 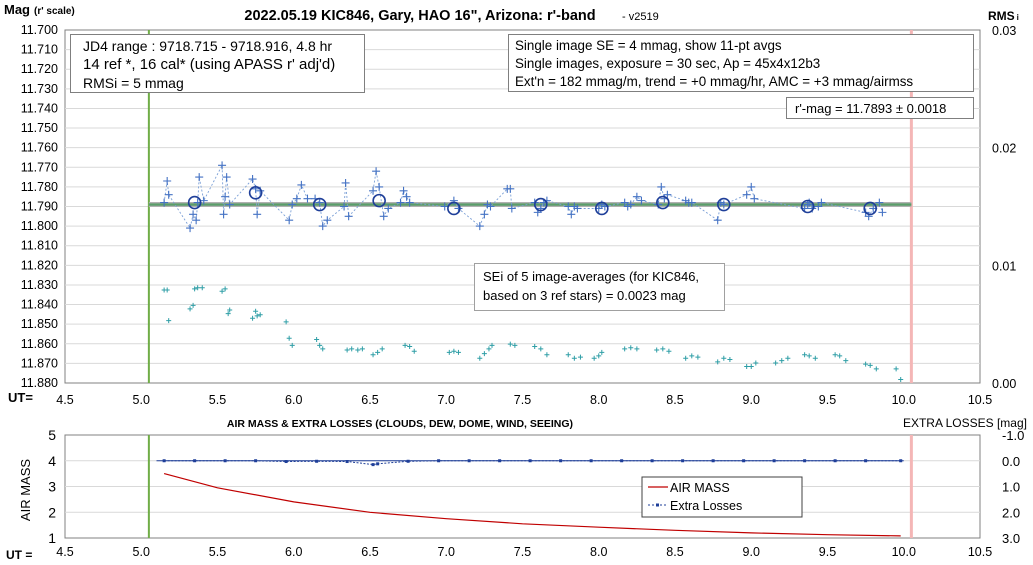 I want to click on info-rmsi: RMSi = 5 mmag, so click(x=133, y=83).